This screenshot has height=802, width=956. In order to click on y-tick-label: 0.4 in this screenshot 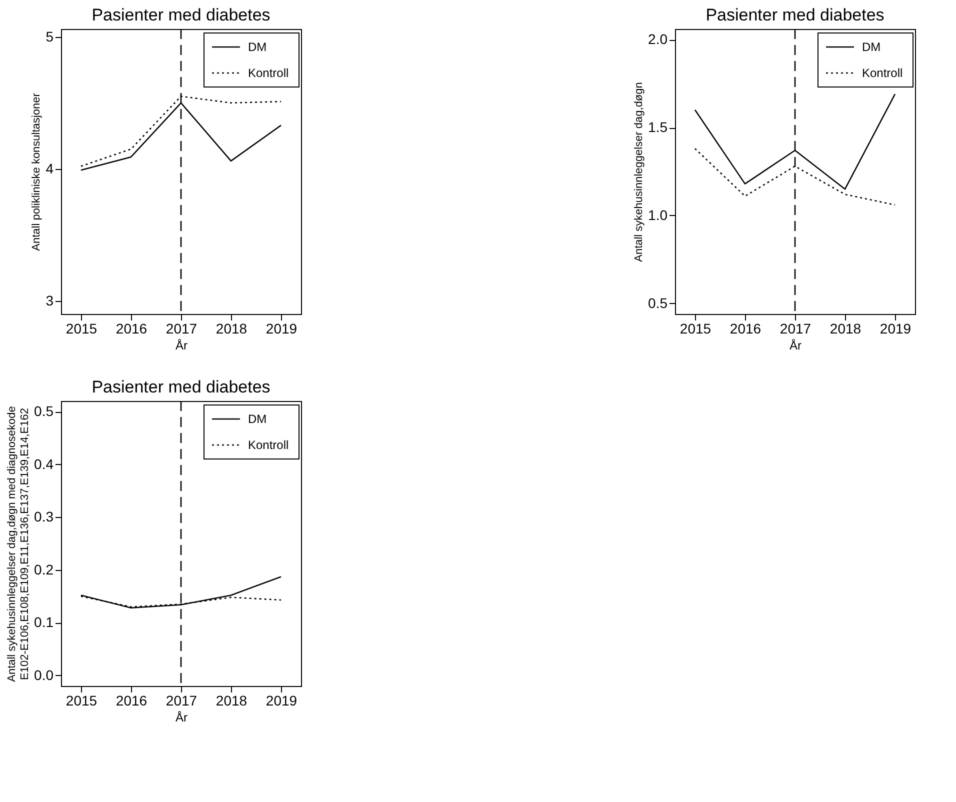, I will do `click(44, 464)`.